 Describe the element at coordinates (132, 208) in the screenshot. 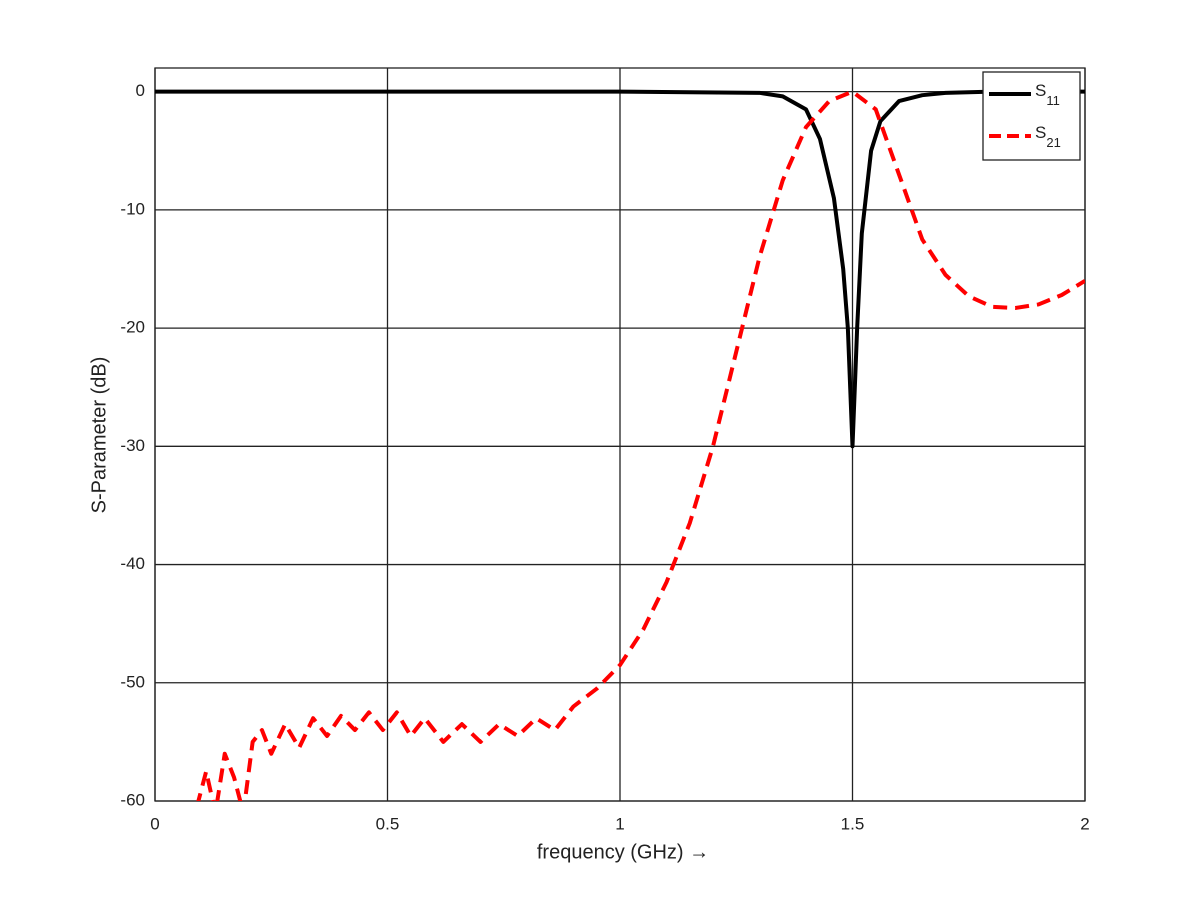

I see `y-tick-label: -10` at that location.